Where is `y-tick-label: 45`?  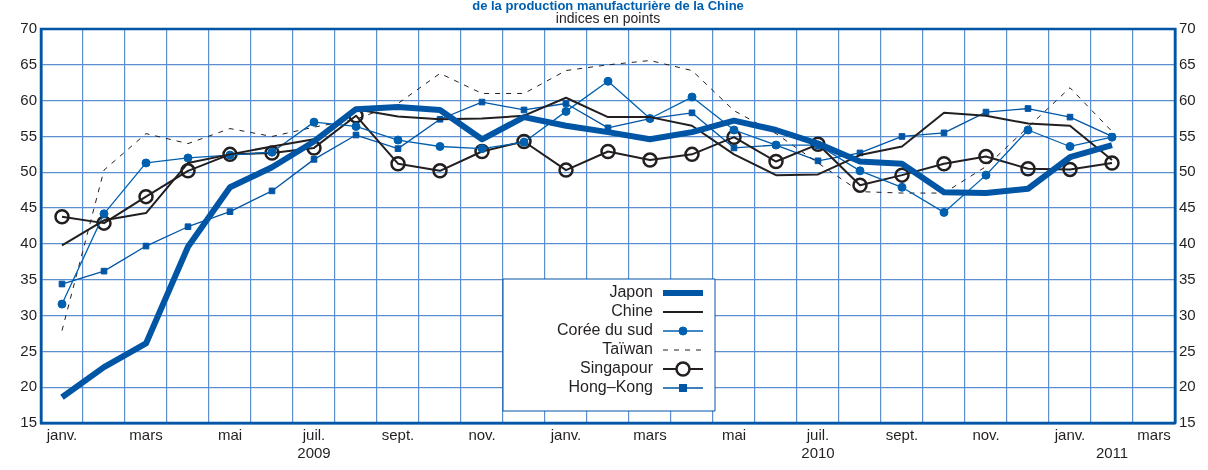 y-tick-label: 45 is located at coordinates (28, 207).